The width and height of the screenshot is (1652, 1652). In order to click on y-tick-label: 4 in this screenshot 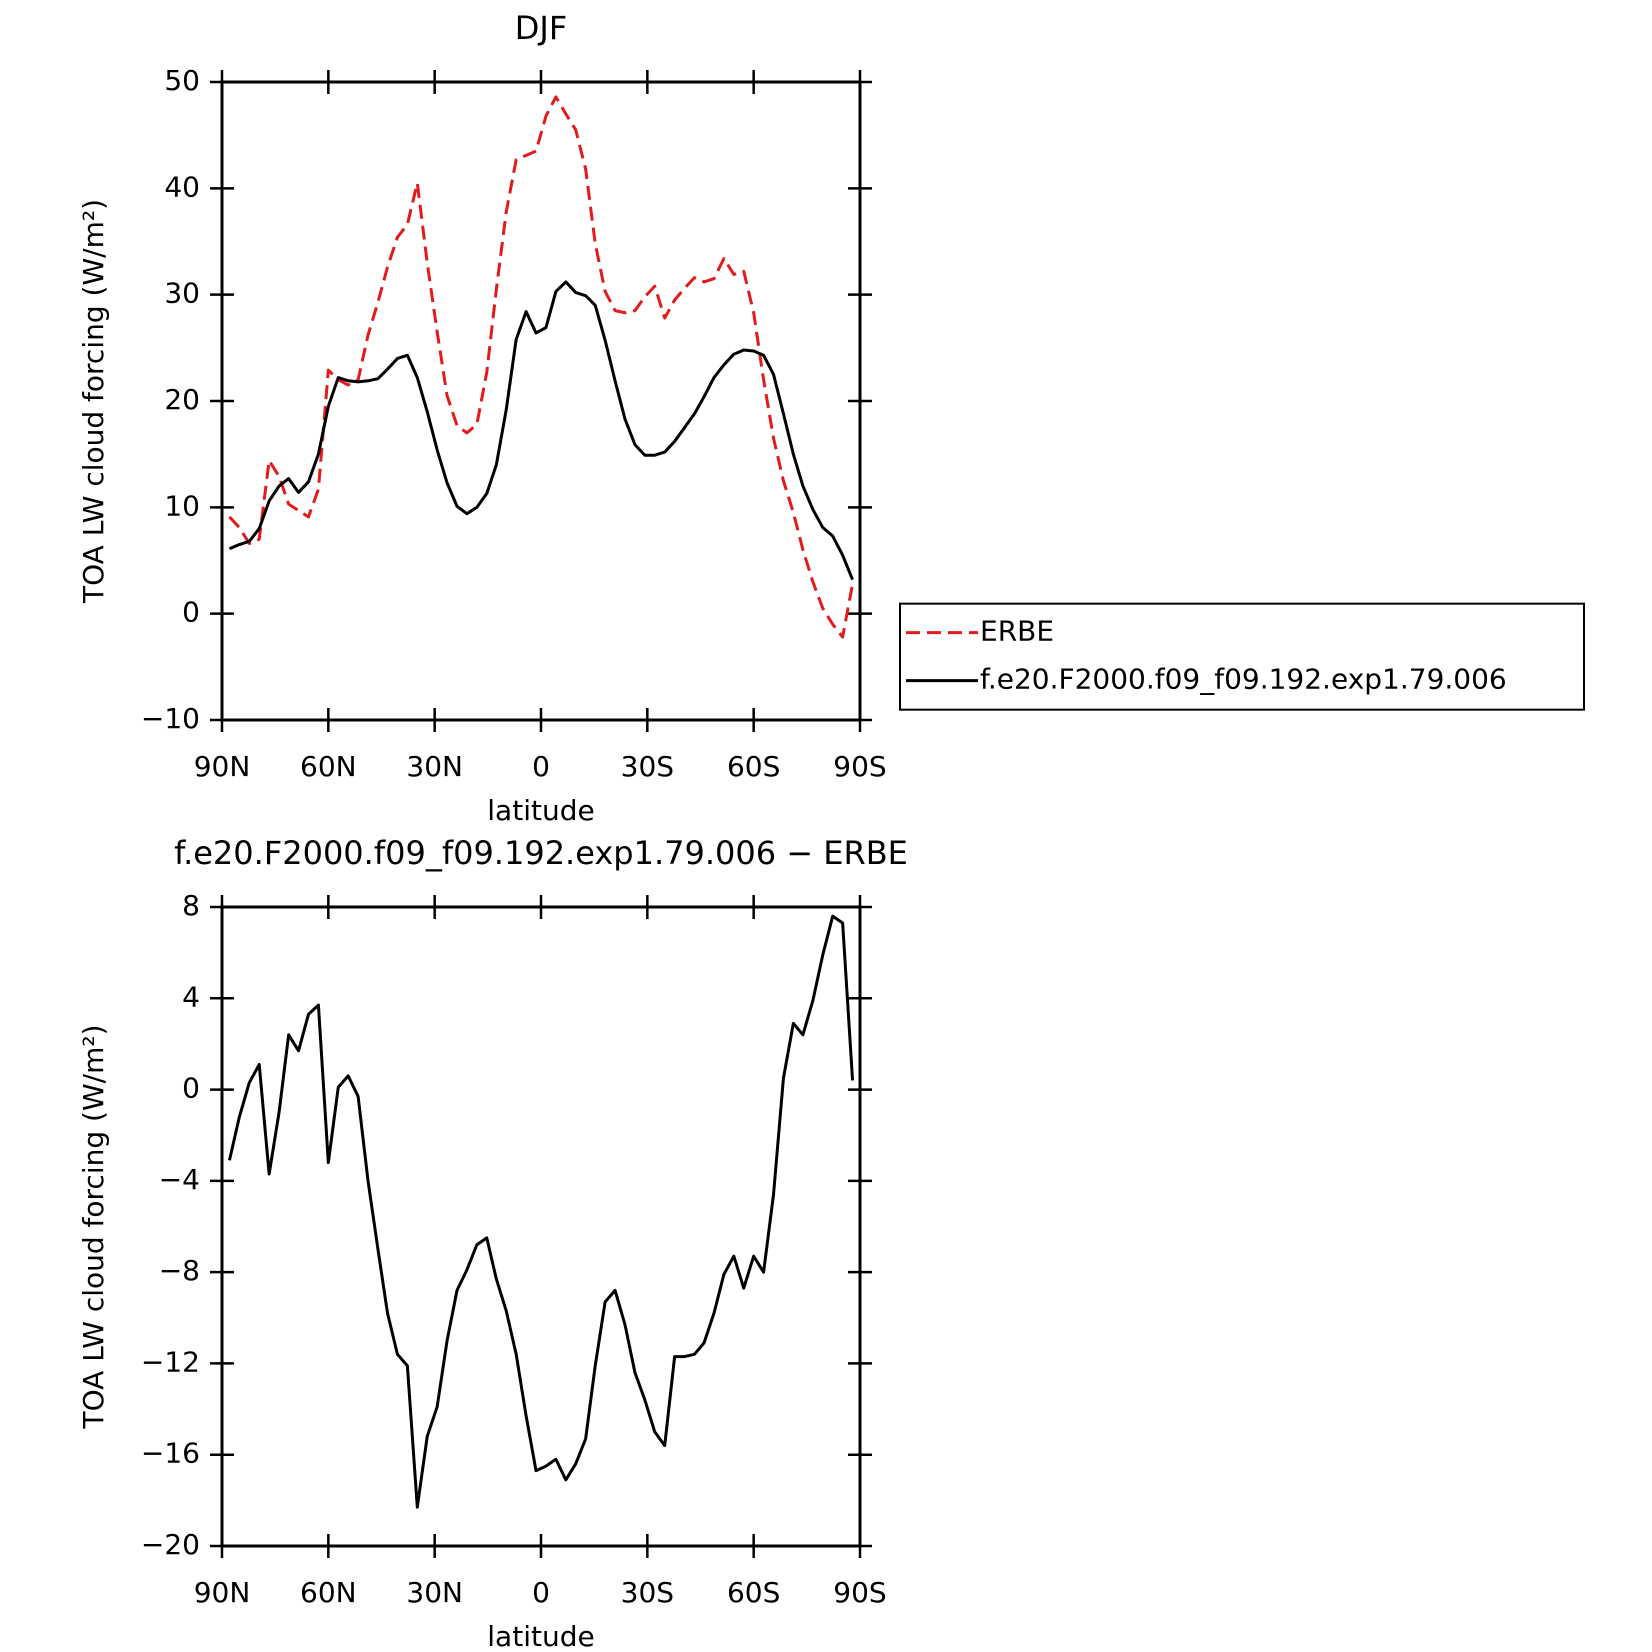, I will do `click(191, 996)`.